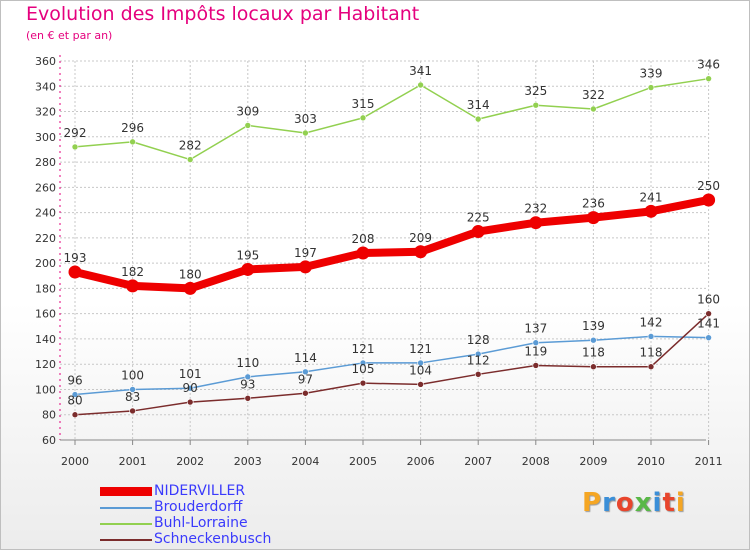 The width and height of the screenshot is (750, 550). I want to click on data-label: 96, so click(74, 381).